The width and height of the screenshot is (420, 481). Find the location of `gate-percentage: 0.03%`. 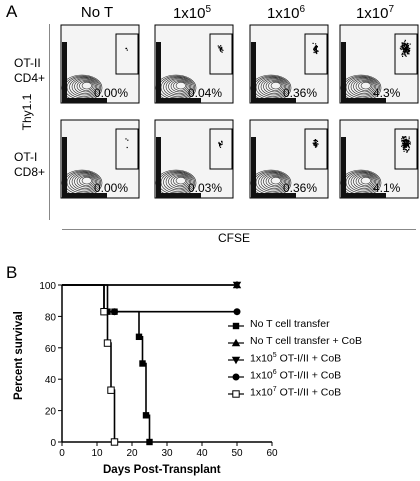

gate-percentage: 0.03% is located at coordinates (205, 188).